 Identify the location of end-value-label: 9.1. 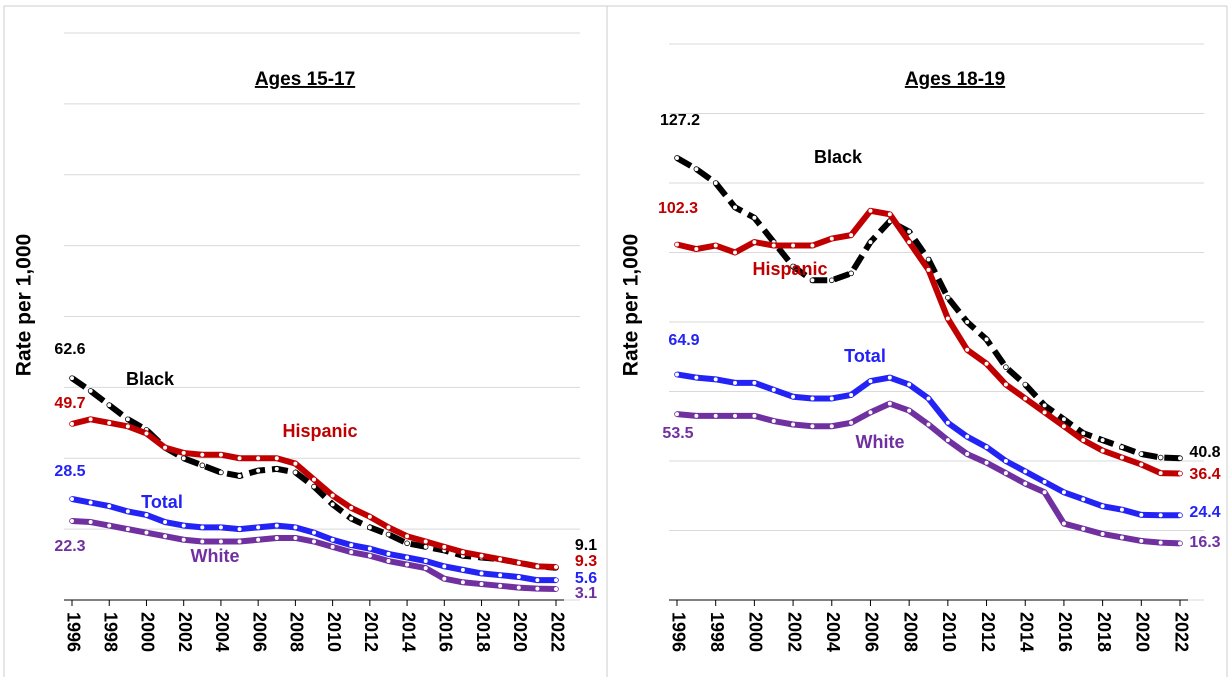
(586, 545).